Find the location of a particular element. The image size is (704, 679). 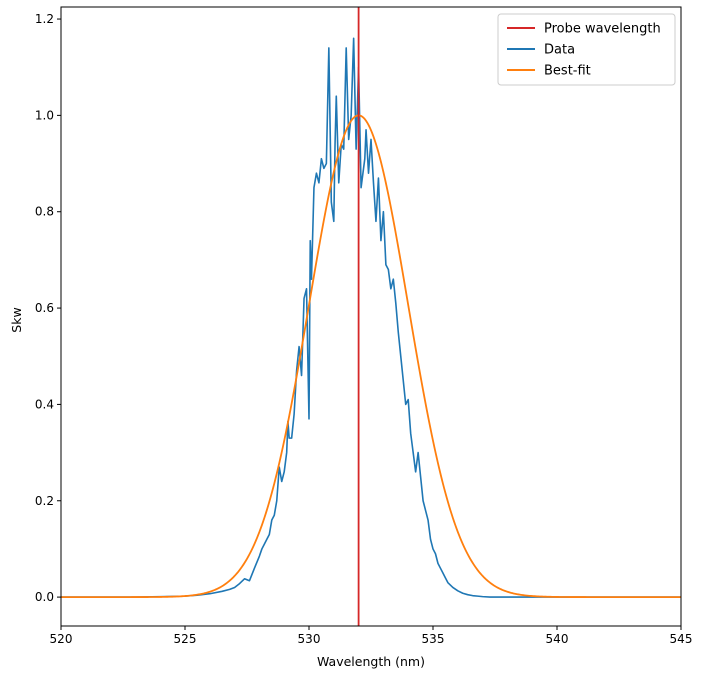

x-axis-label: Wavelength (nm) is located at coordinates (371, 661).